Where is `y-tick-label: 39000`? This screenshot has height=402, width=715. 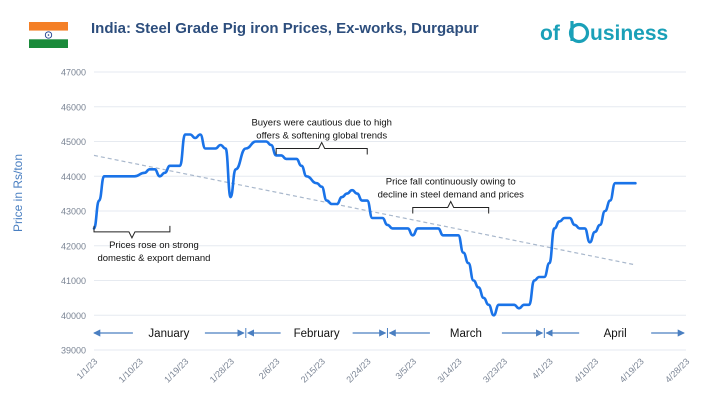
y-tick-label: 39000 is located at coordinates (73, 351).